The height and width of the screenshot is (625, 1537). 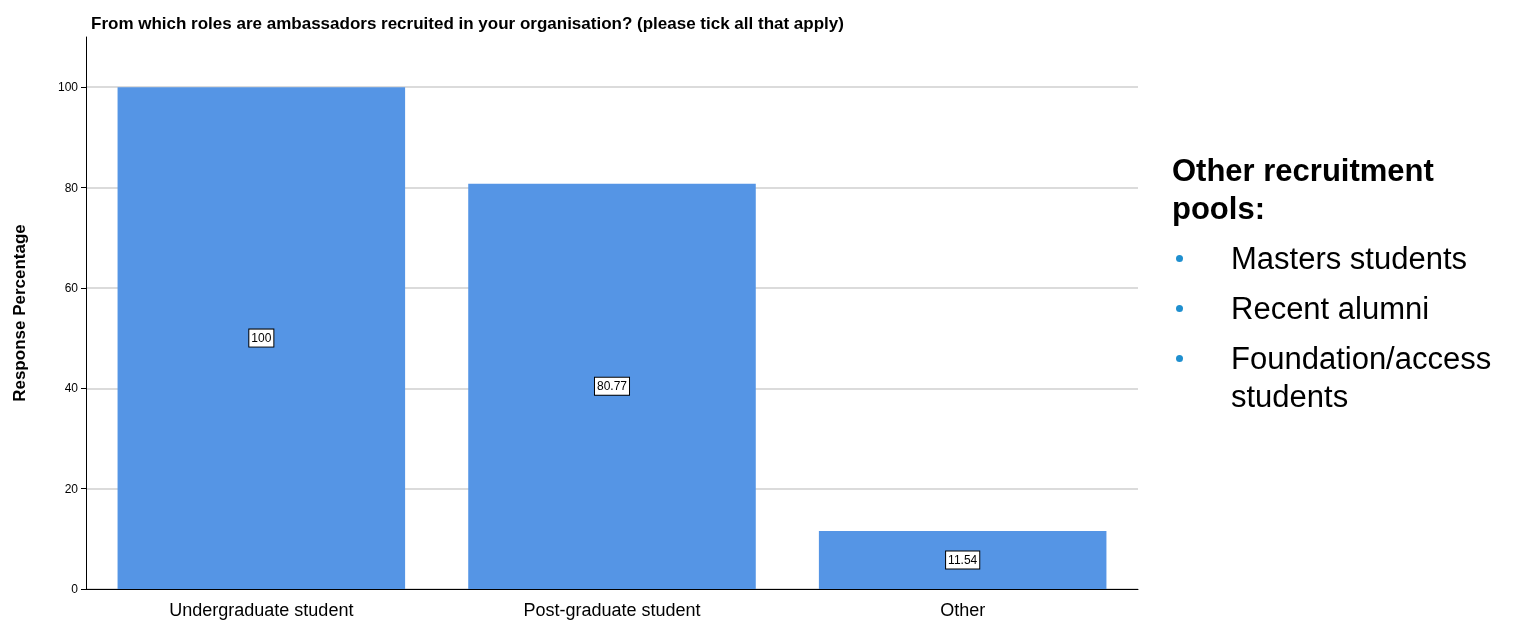 I want to click on text: Masters students, so click(x=1349, y=259).